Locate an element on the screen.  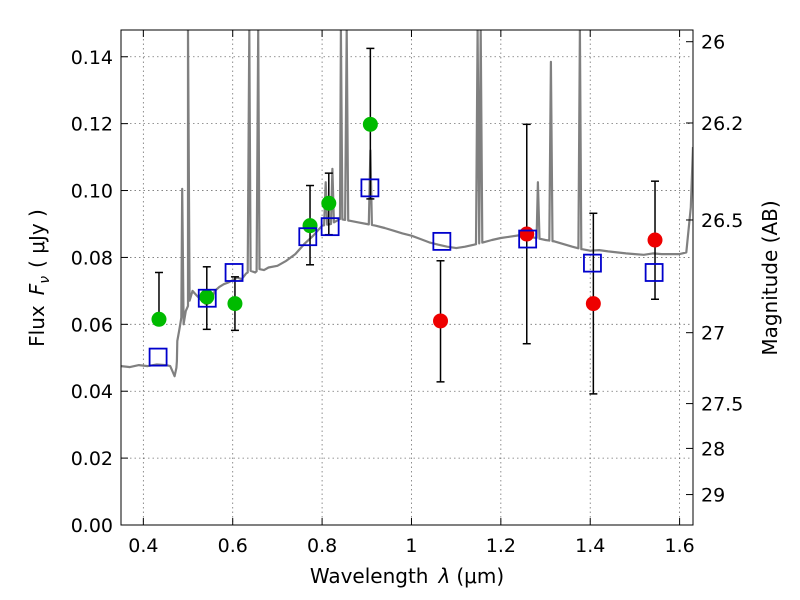
y2-axis-label: Magnitude (AB) is located at coordinates (770, 277).